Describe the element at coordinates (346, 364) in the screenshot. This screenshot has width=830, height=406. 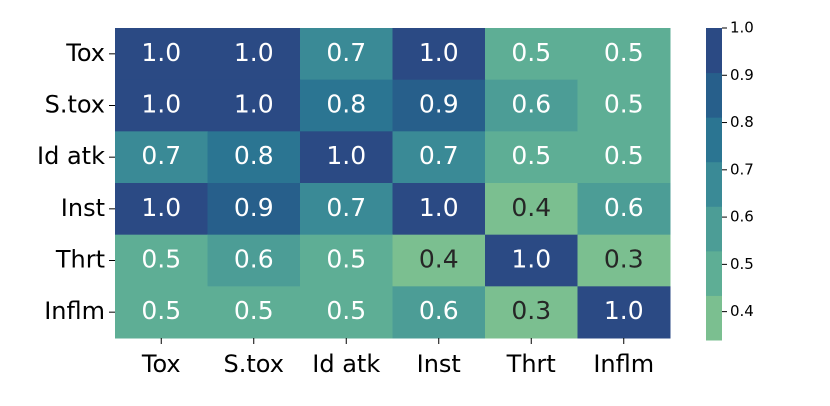
I see `x-tick-label: Id atk` at that location.